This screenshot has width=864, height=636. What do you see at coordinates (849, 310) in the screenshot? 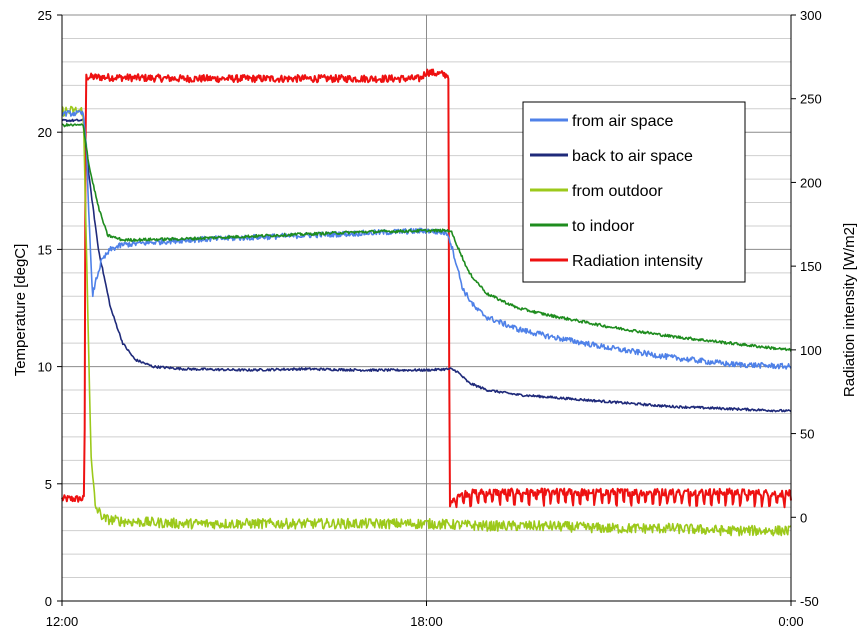
I see `right-axis-title: Radiation intensity [W/m2]` at bounding box center [849, 310].